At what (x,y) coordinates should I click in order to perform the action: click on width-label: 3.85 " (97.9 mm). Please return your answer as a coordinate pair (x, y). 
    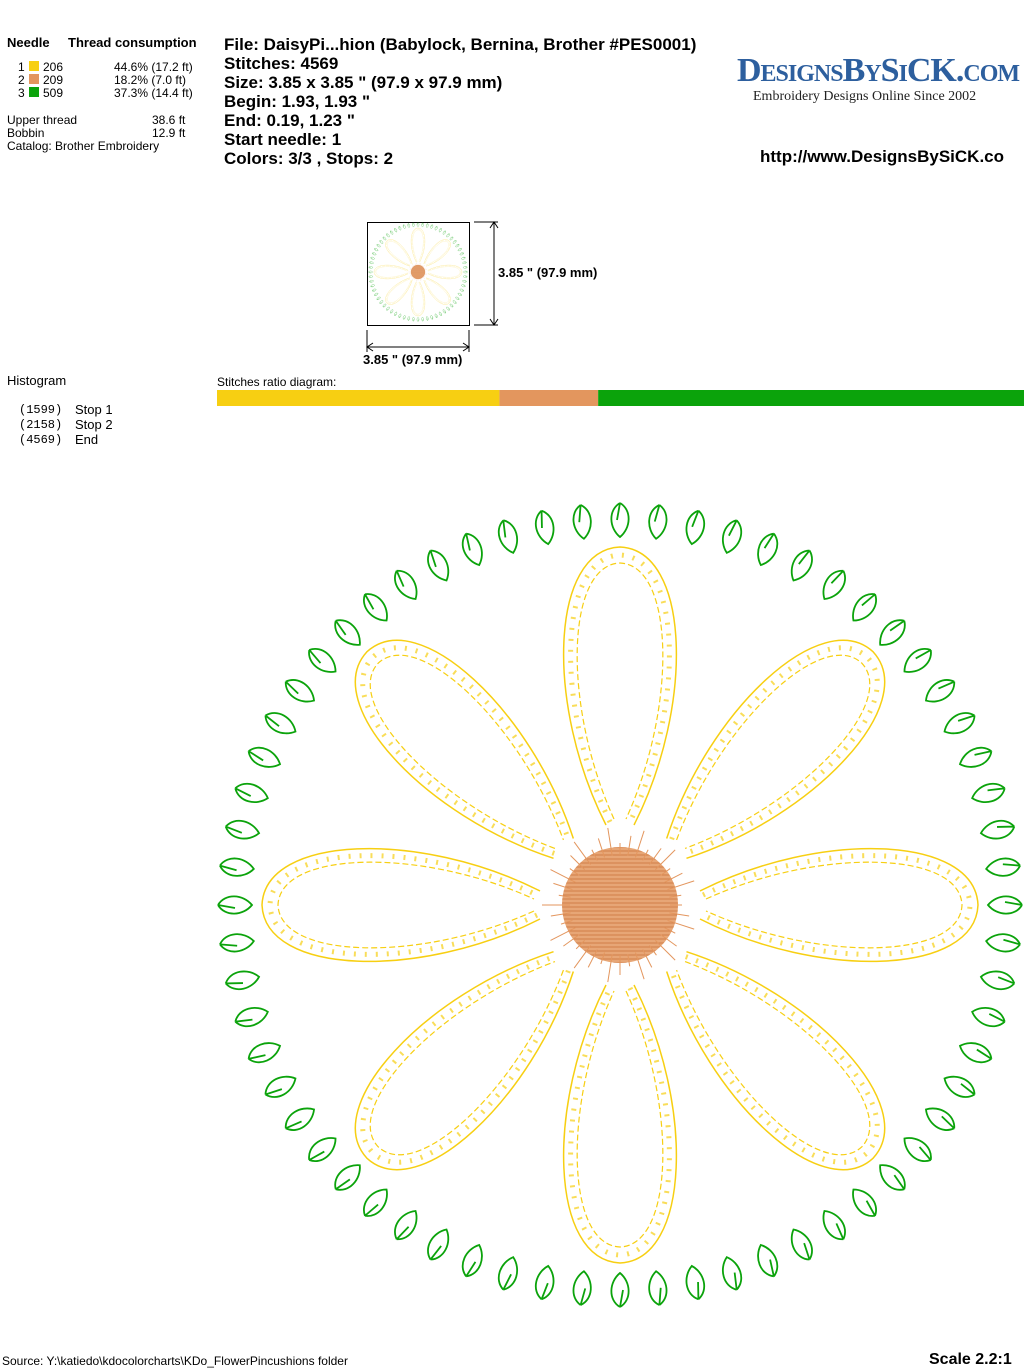
    Looking at the image, I should click on (413, 359).